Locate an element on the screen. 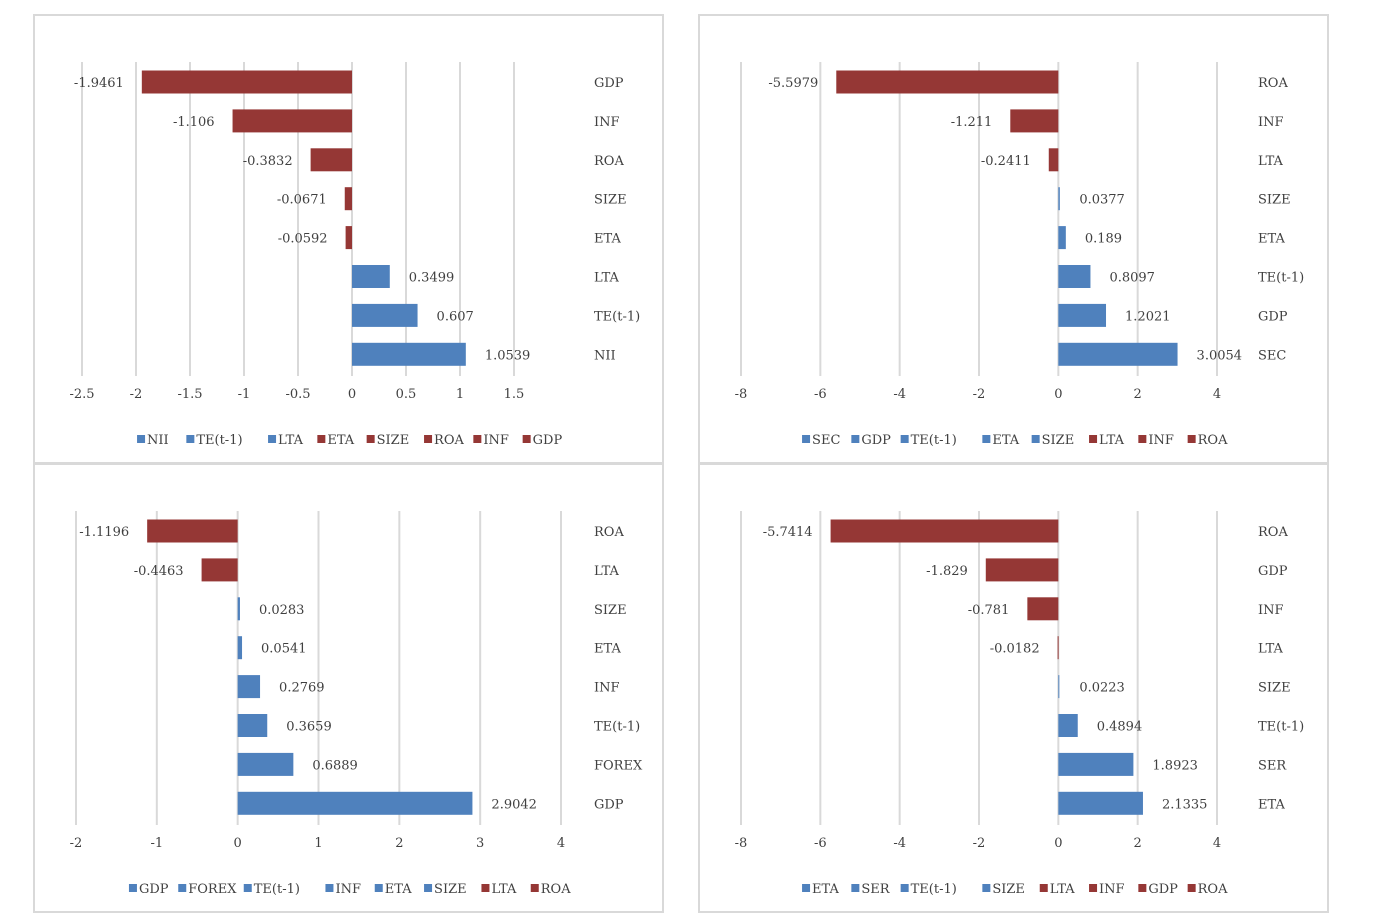 This screenshot has height=913, width=1381. data-label: 0.0377 is located at coordinates (1102, 200).